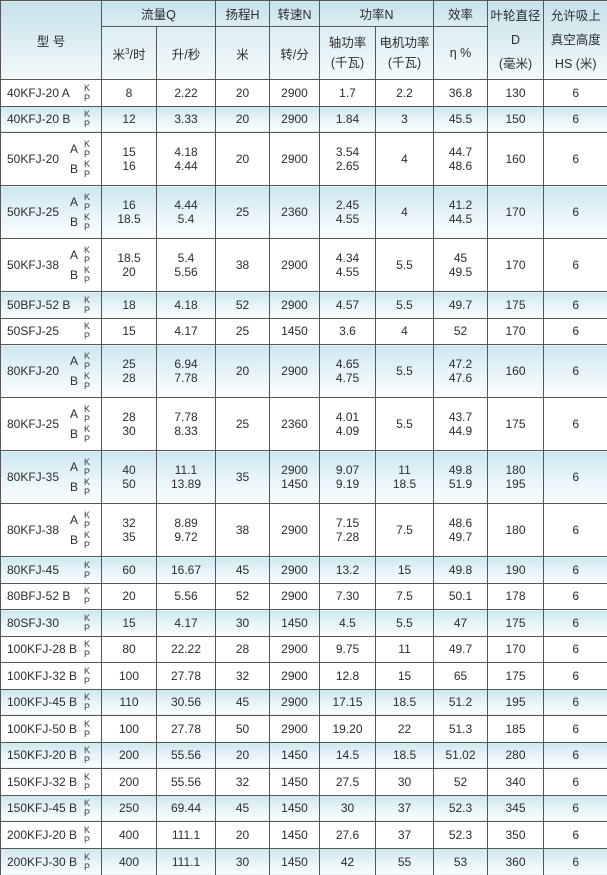 Image resolution: width=607 pixels, height=875 pixels. Describe the element at coordinates (516, 755) in the screenshot. I see `cell-d: 280` at that location.